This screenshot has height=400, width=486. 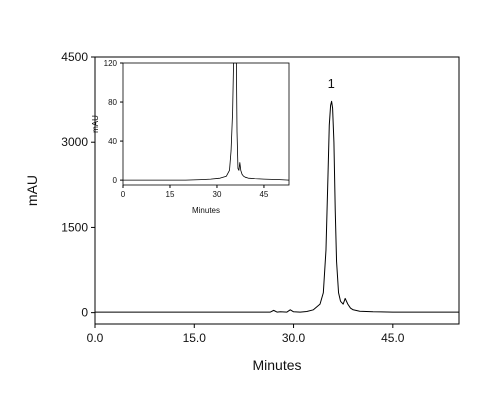 I want to click on inset-y-tick-label: 40, so click(x=112, y=141).